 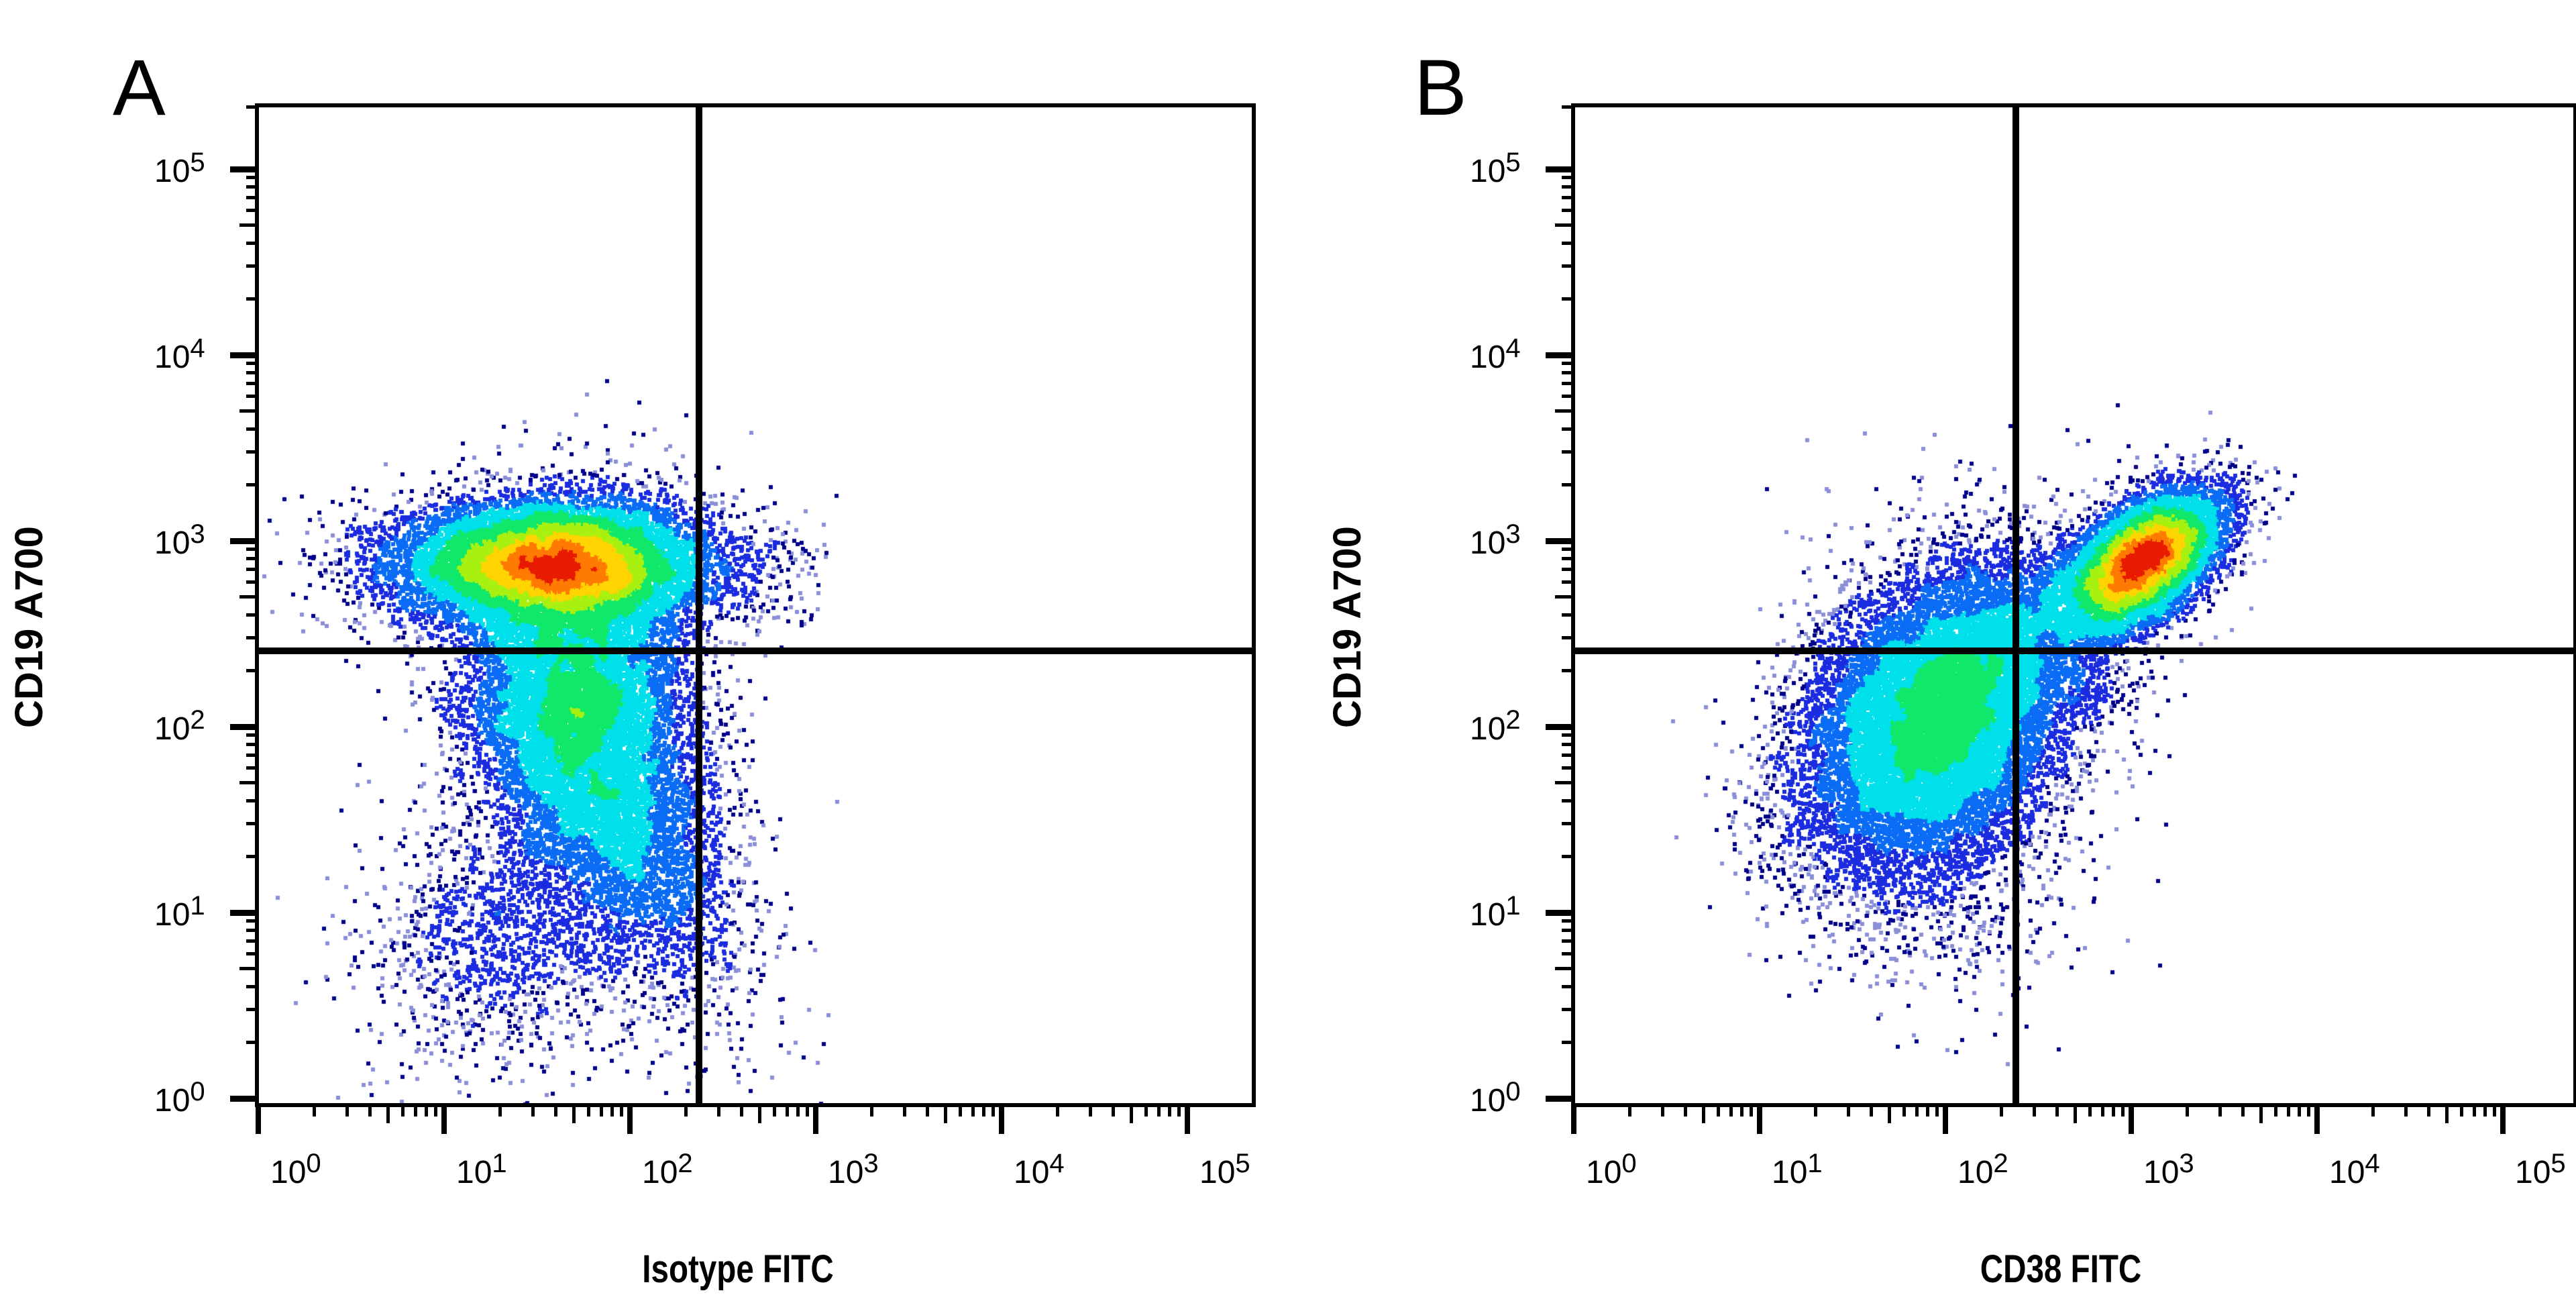 What do you see at coordinates (1495, 1098) in the screenshot?
I see `y-tick-label: 10⁰` at bounding box center [1495, 1098].